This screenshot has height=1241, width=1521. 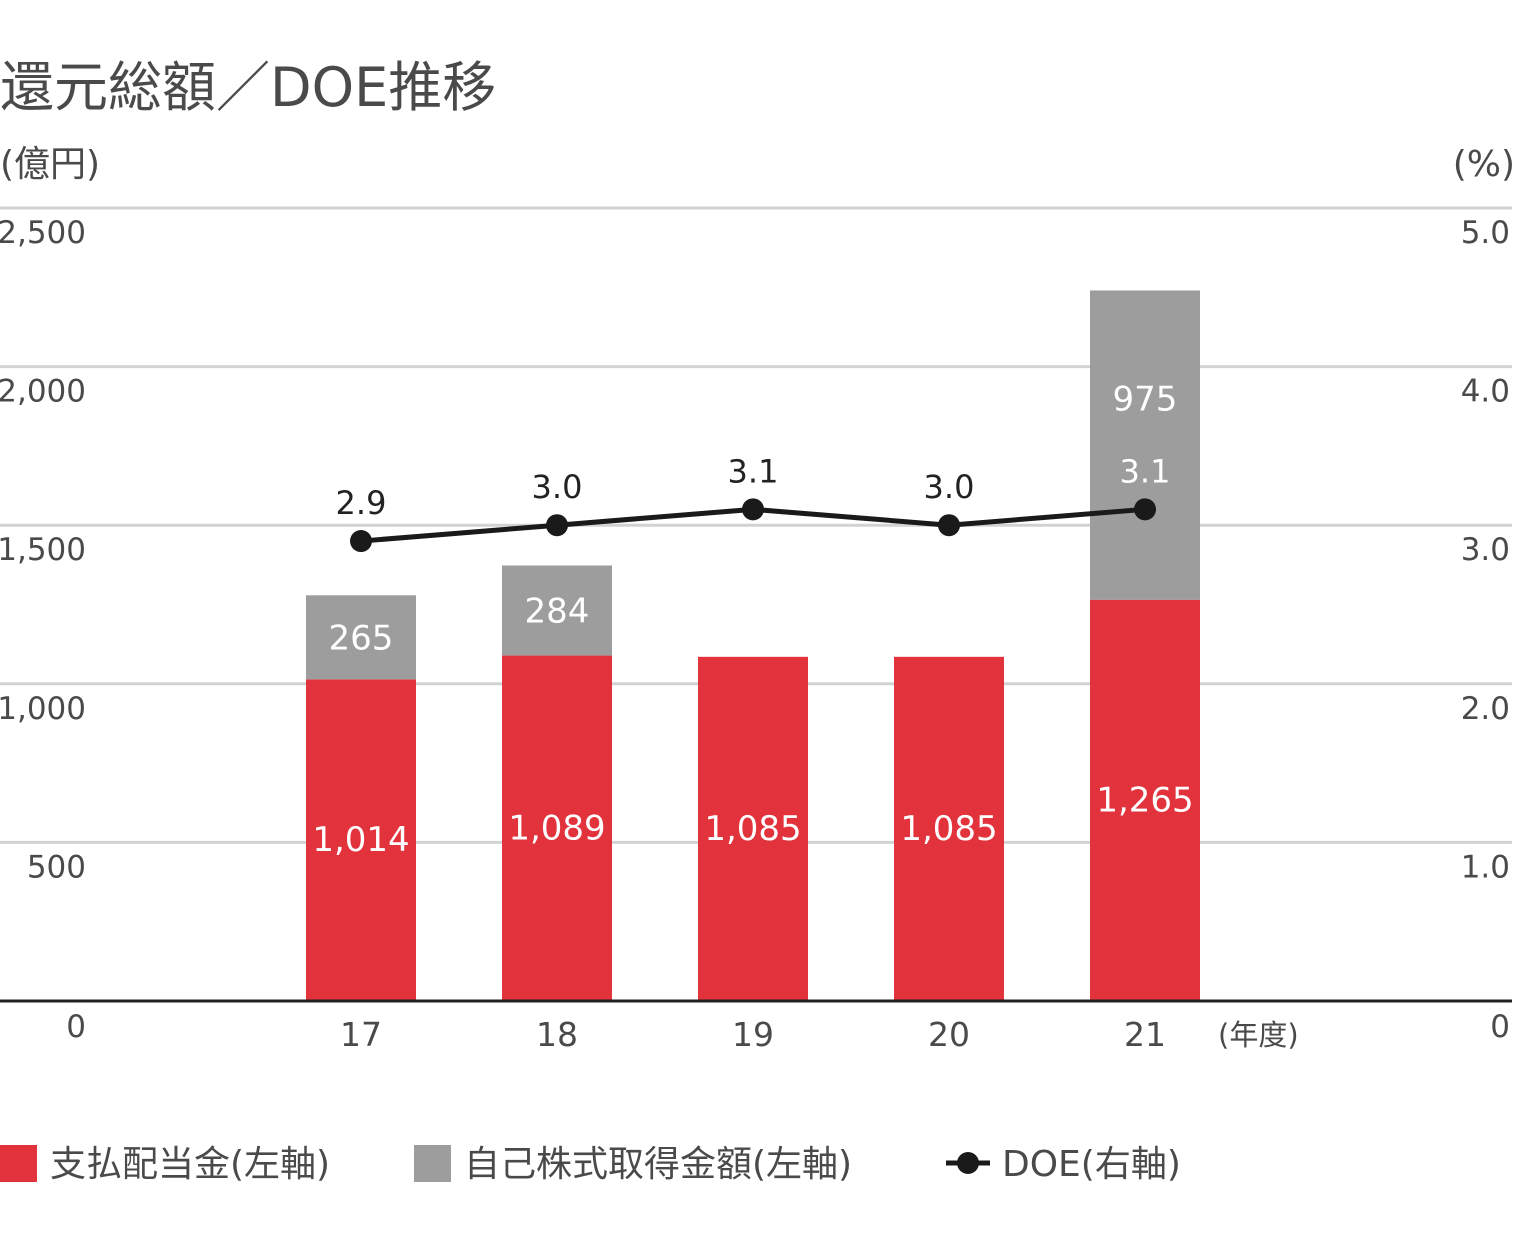 I want to click on legend-marker-doe, so click(x=968, y=1163).